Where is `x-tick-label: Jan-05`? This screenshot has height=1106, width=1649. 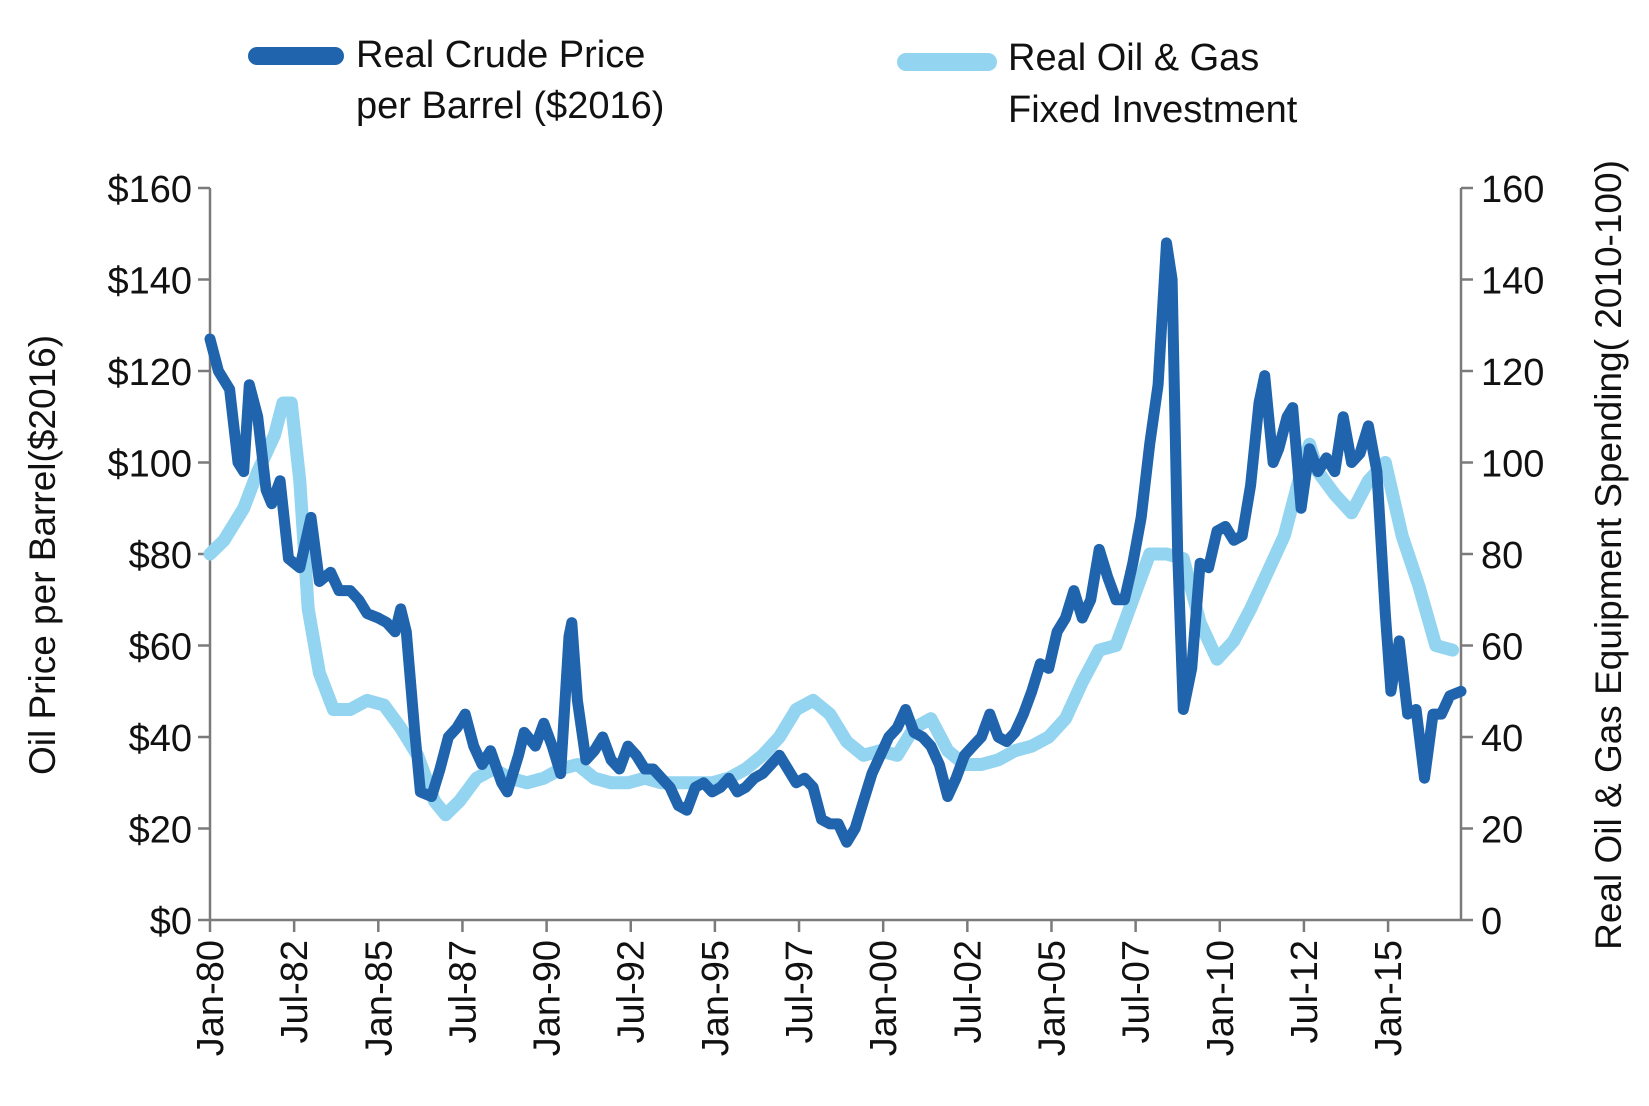 x-tick-label: Jan-05 is located at coordinates (1052, 998).